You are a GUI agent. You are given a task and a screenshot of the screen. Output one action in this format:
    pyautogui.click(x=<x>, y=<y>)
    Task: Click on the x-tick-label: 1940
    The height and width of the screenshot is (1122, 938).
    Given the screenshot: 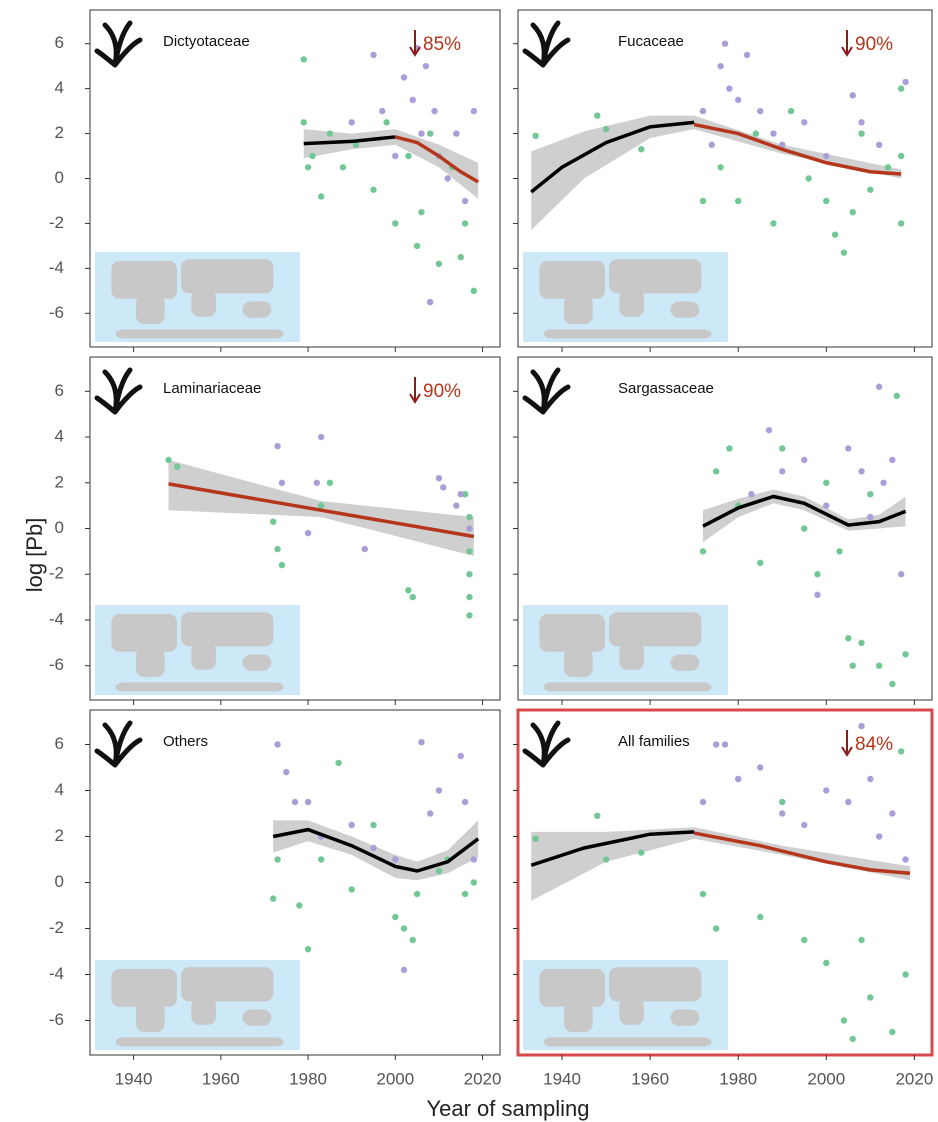 What is the action you would take?
    pyautogui.click(x=134, y=1078)
    